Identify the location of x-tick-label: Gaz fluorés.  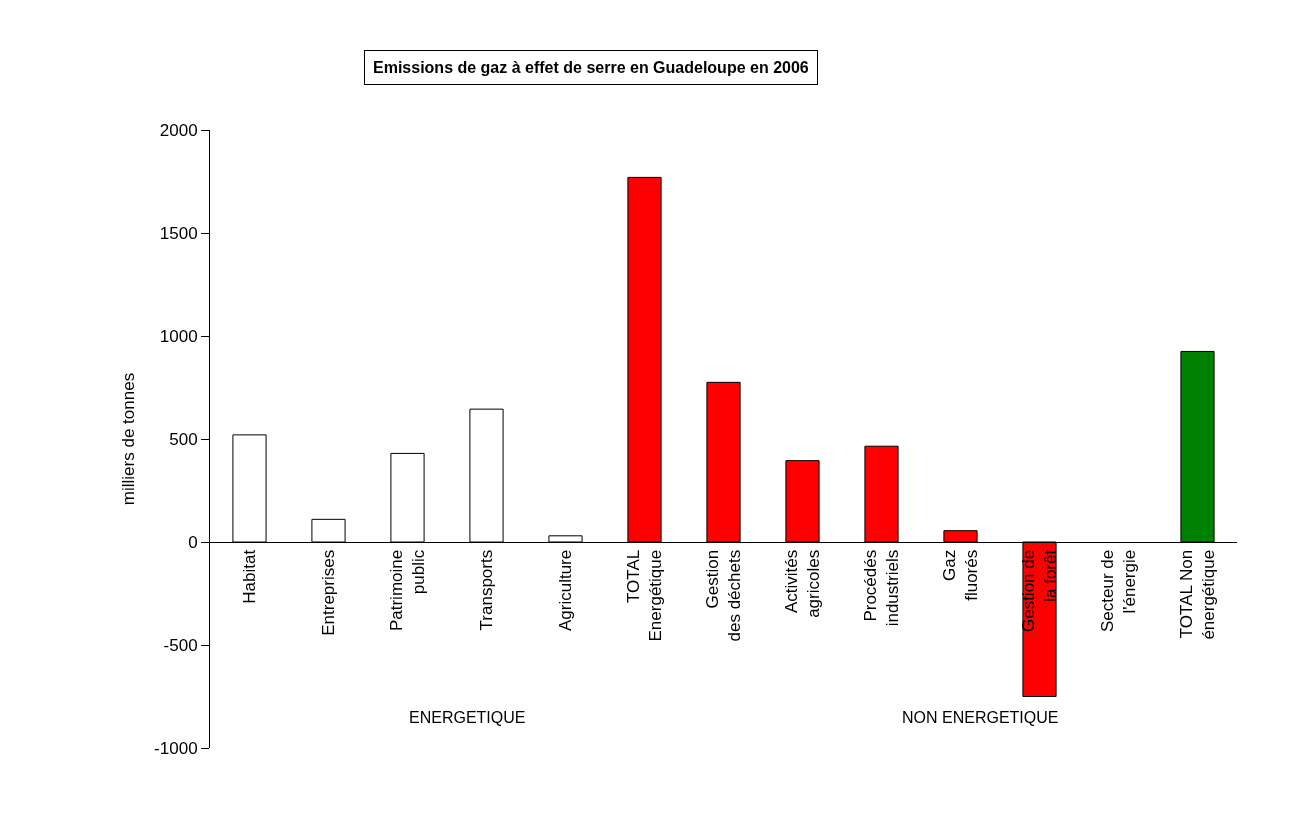
(960, 575).